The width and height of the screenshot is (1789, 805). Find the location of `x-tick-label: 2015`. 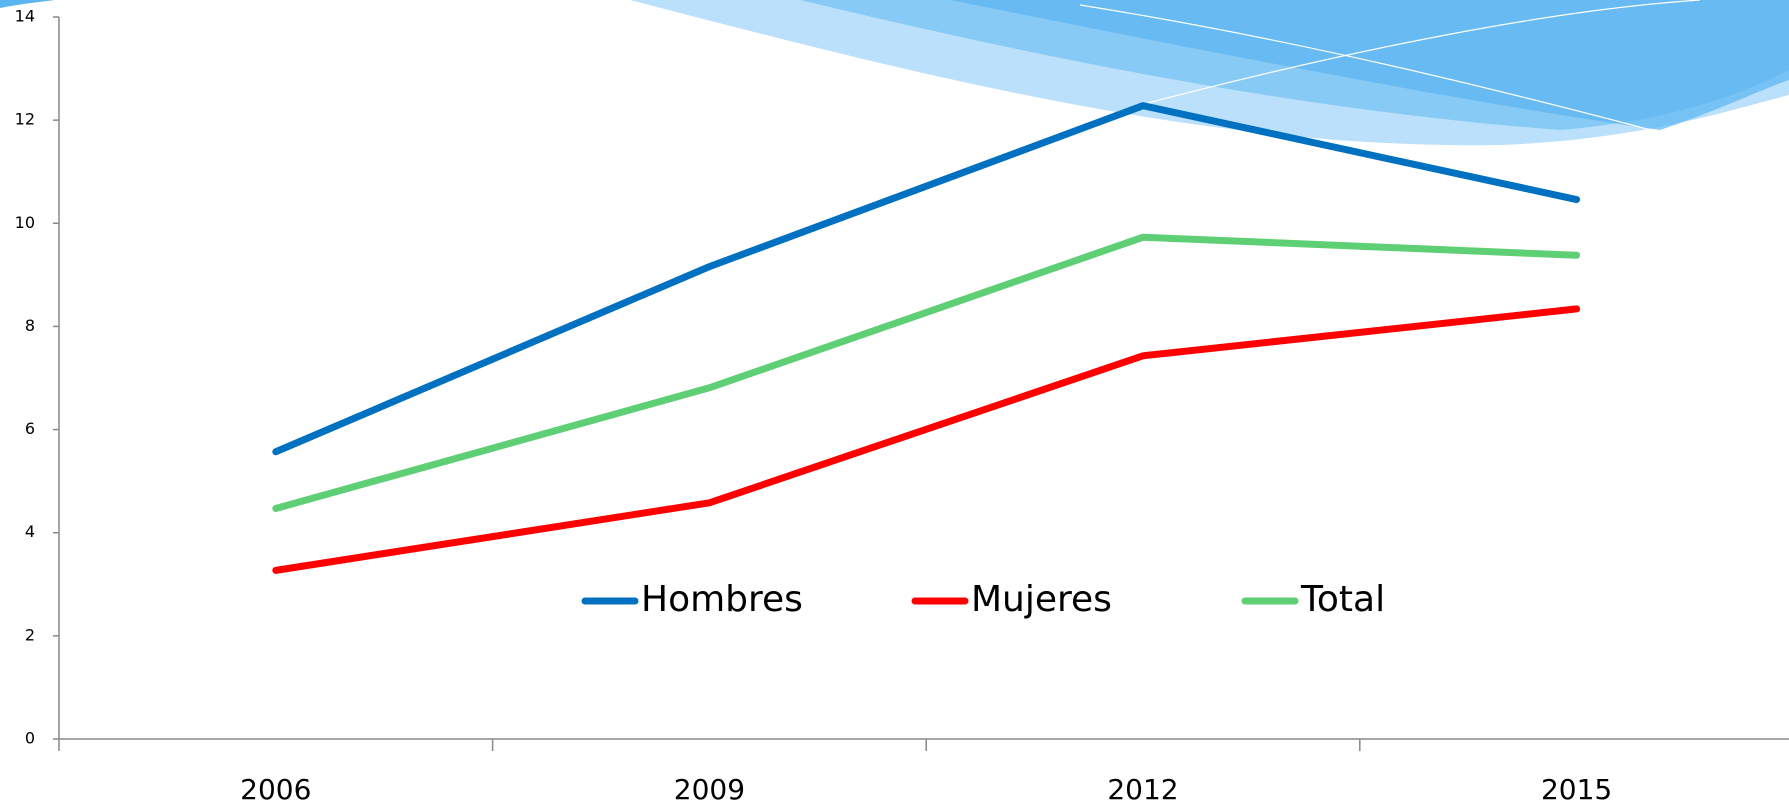

x-tick-label: 2015 is located at coordinates (1576, 789).